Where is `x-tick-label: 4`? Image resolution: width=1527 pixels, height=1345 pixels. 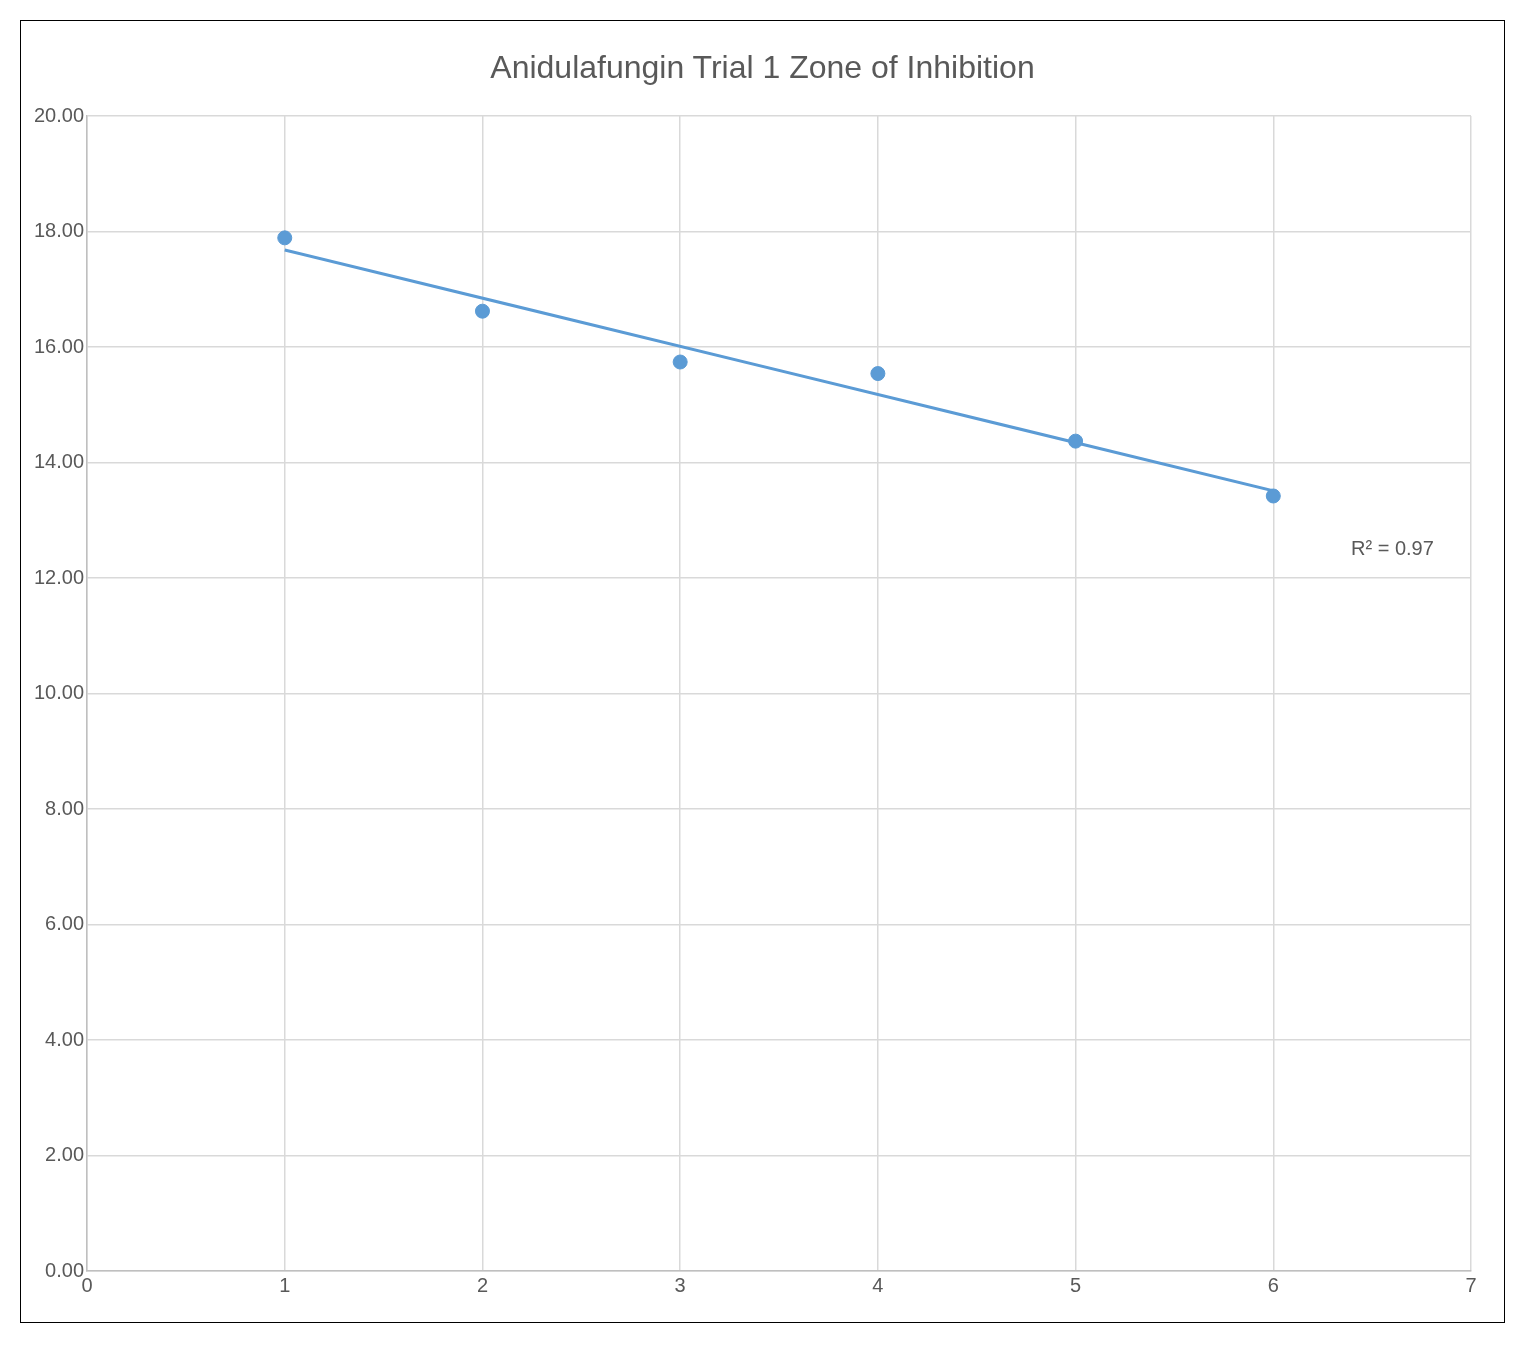
x-tick-label: 4 is located at coordinates (878, 1284).